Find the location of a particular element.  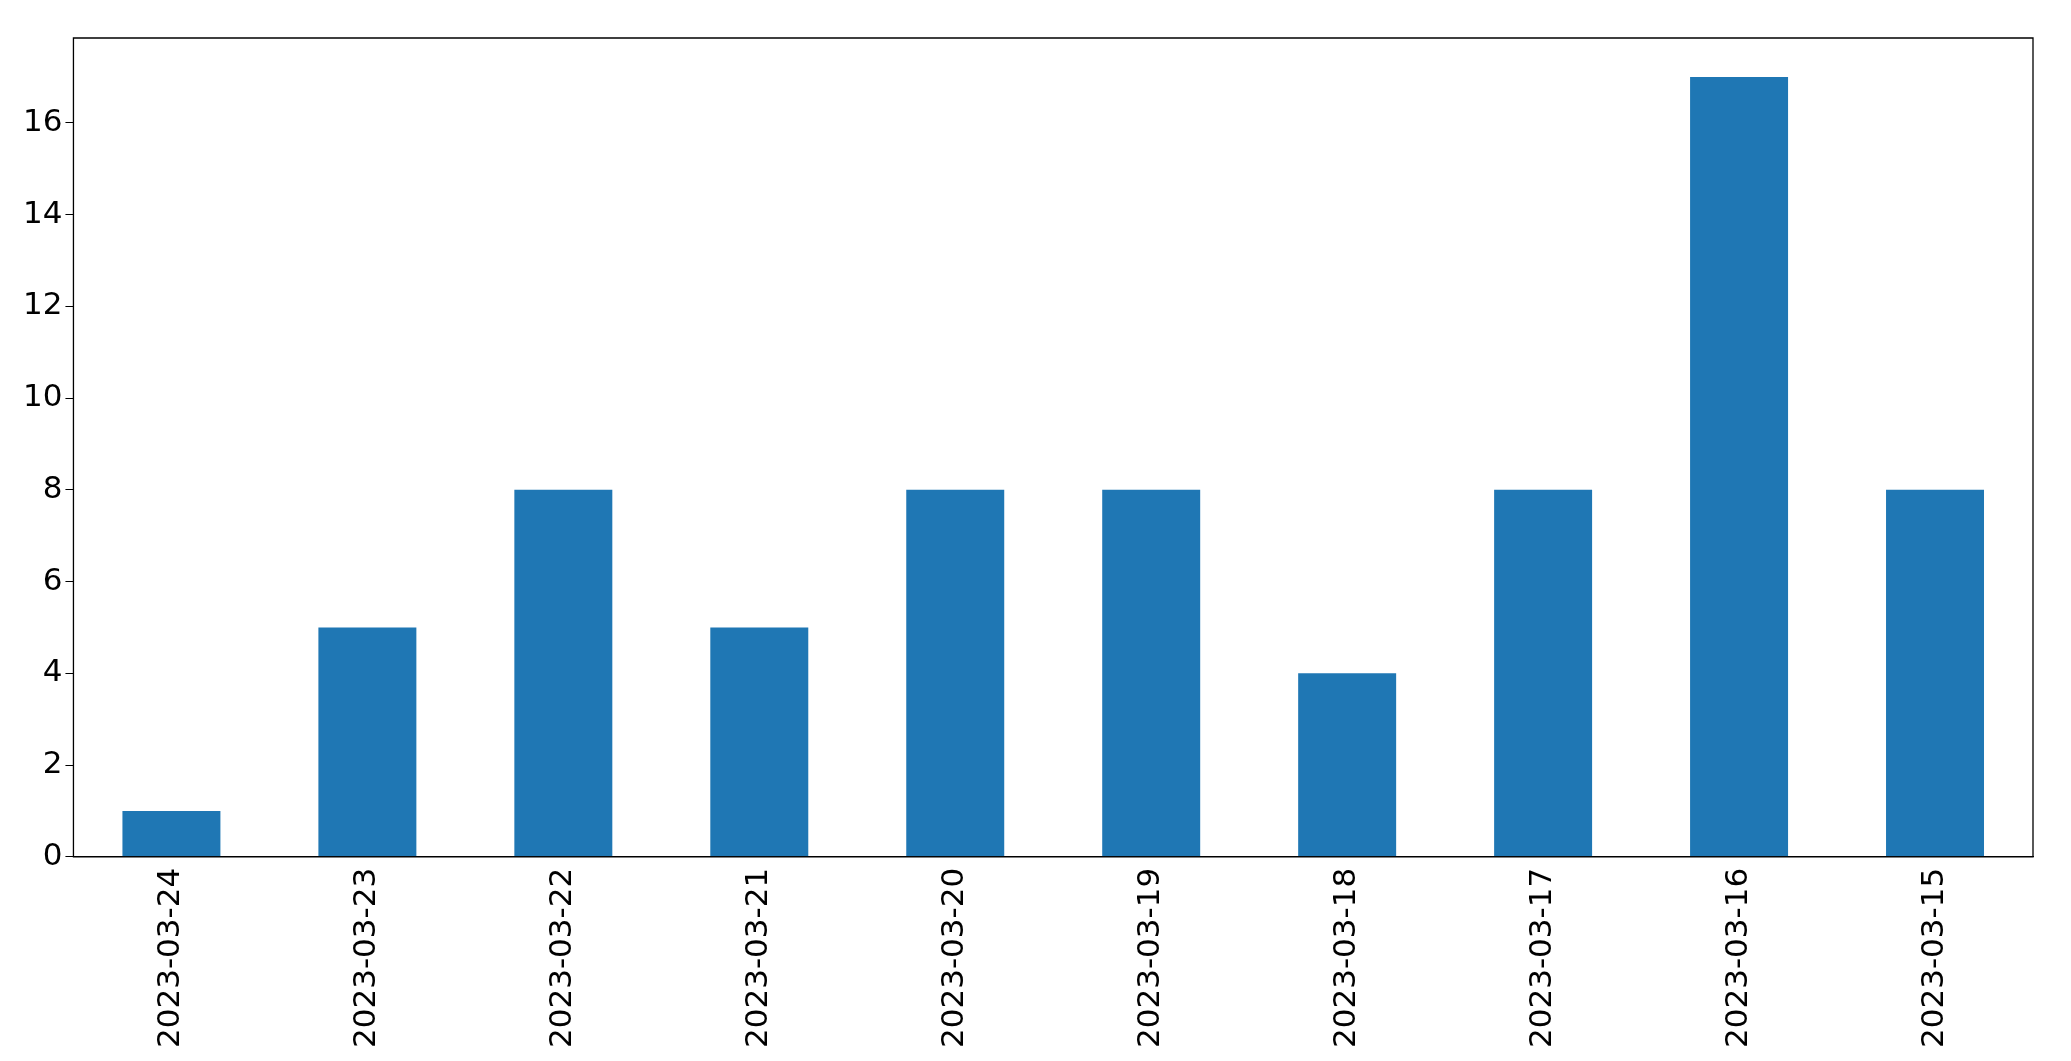

y-tick-label: 10 is located at coordinates (42, 395).